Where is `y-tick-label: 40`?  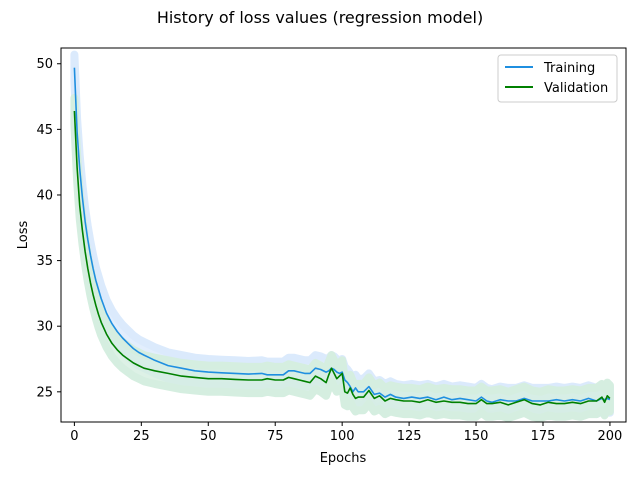 y-tick-label: 40 is located at coordinates (44, 195).